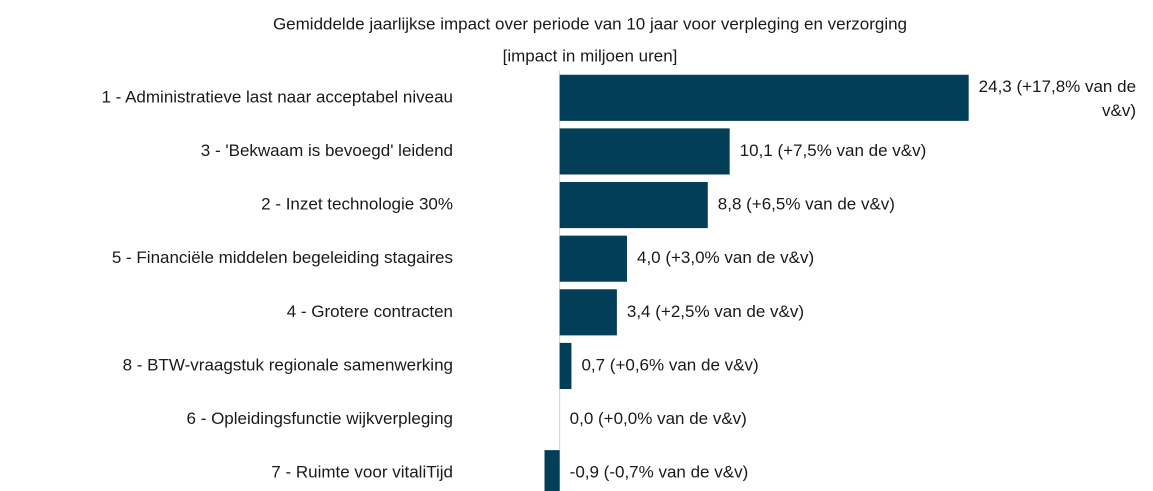 The image size is (1153, 491). What do you see at coordinates (357, 204) in the screenshot?
I see `category-label: 2 - Inzet technologie 30%` at bounding box center [357, 204].